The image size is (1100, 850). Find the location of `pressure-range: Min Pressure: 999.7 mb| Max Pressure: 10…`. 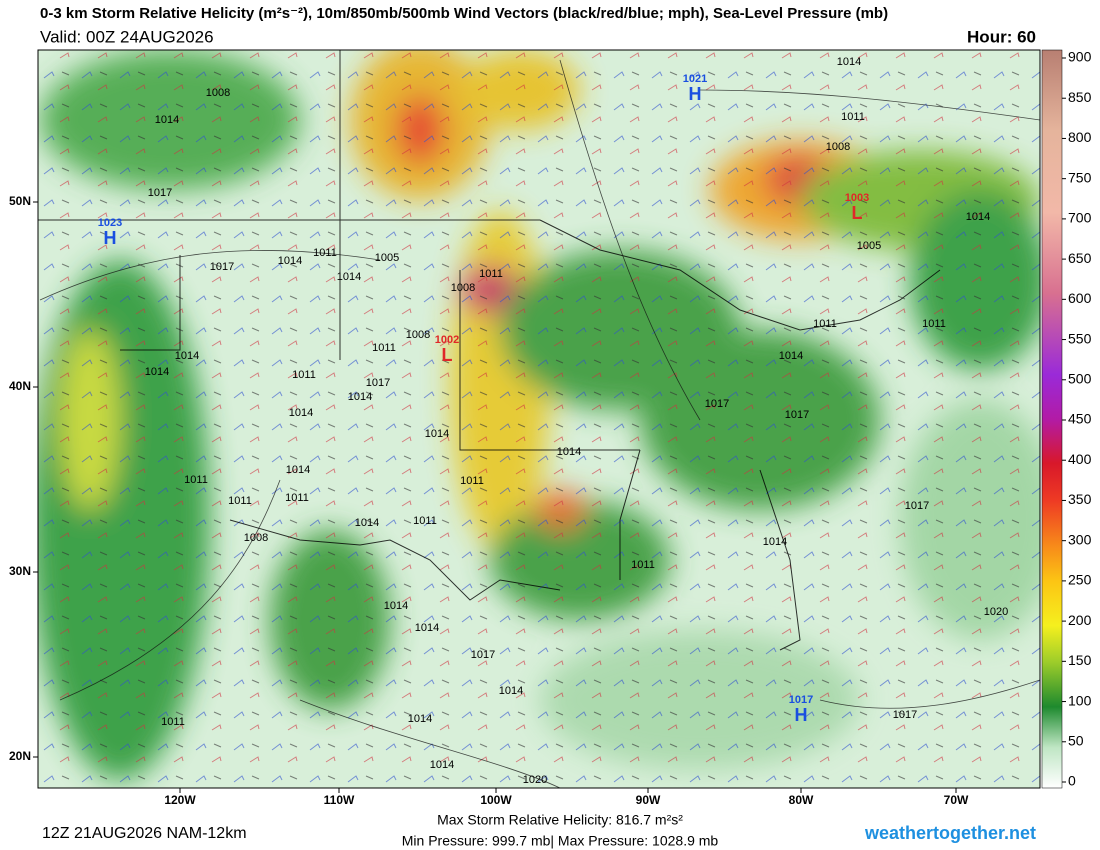

pressure-range: Min Pressure: 999.7 mb| Max Pressure: 10… is located at coordinates (560, 841).